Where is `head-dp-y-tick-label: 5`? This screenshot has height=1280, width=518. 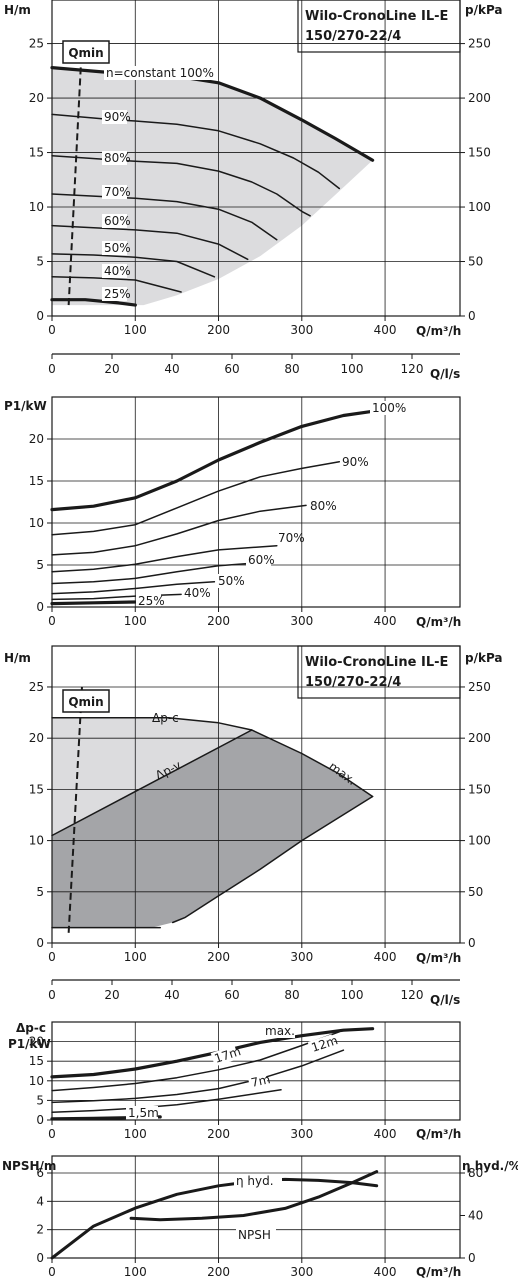
head-dp-y-tick-label: 5 is located at coordinates (40, 892).